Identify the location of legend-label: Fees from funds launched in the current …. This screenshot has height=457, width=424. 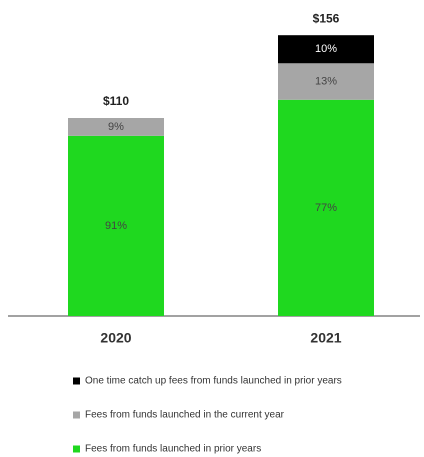
(185, 415).